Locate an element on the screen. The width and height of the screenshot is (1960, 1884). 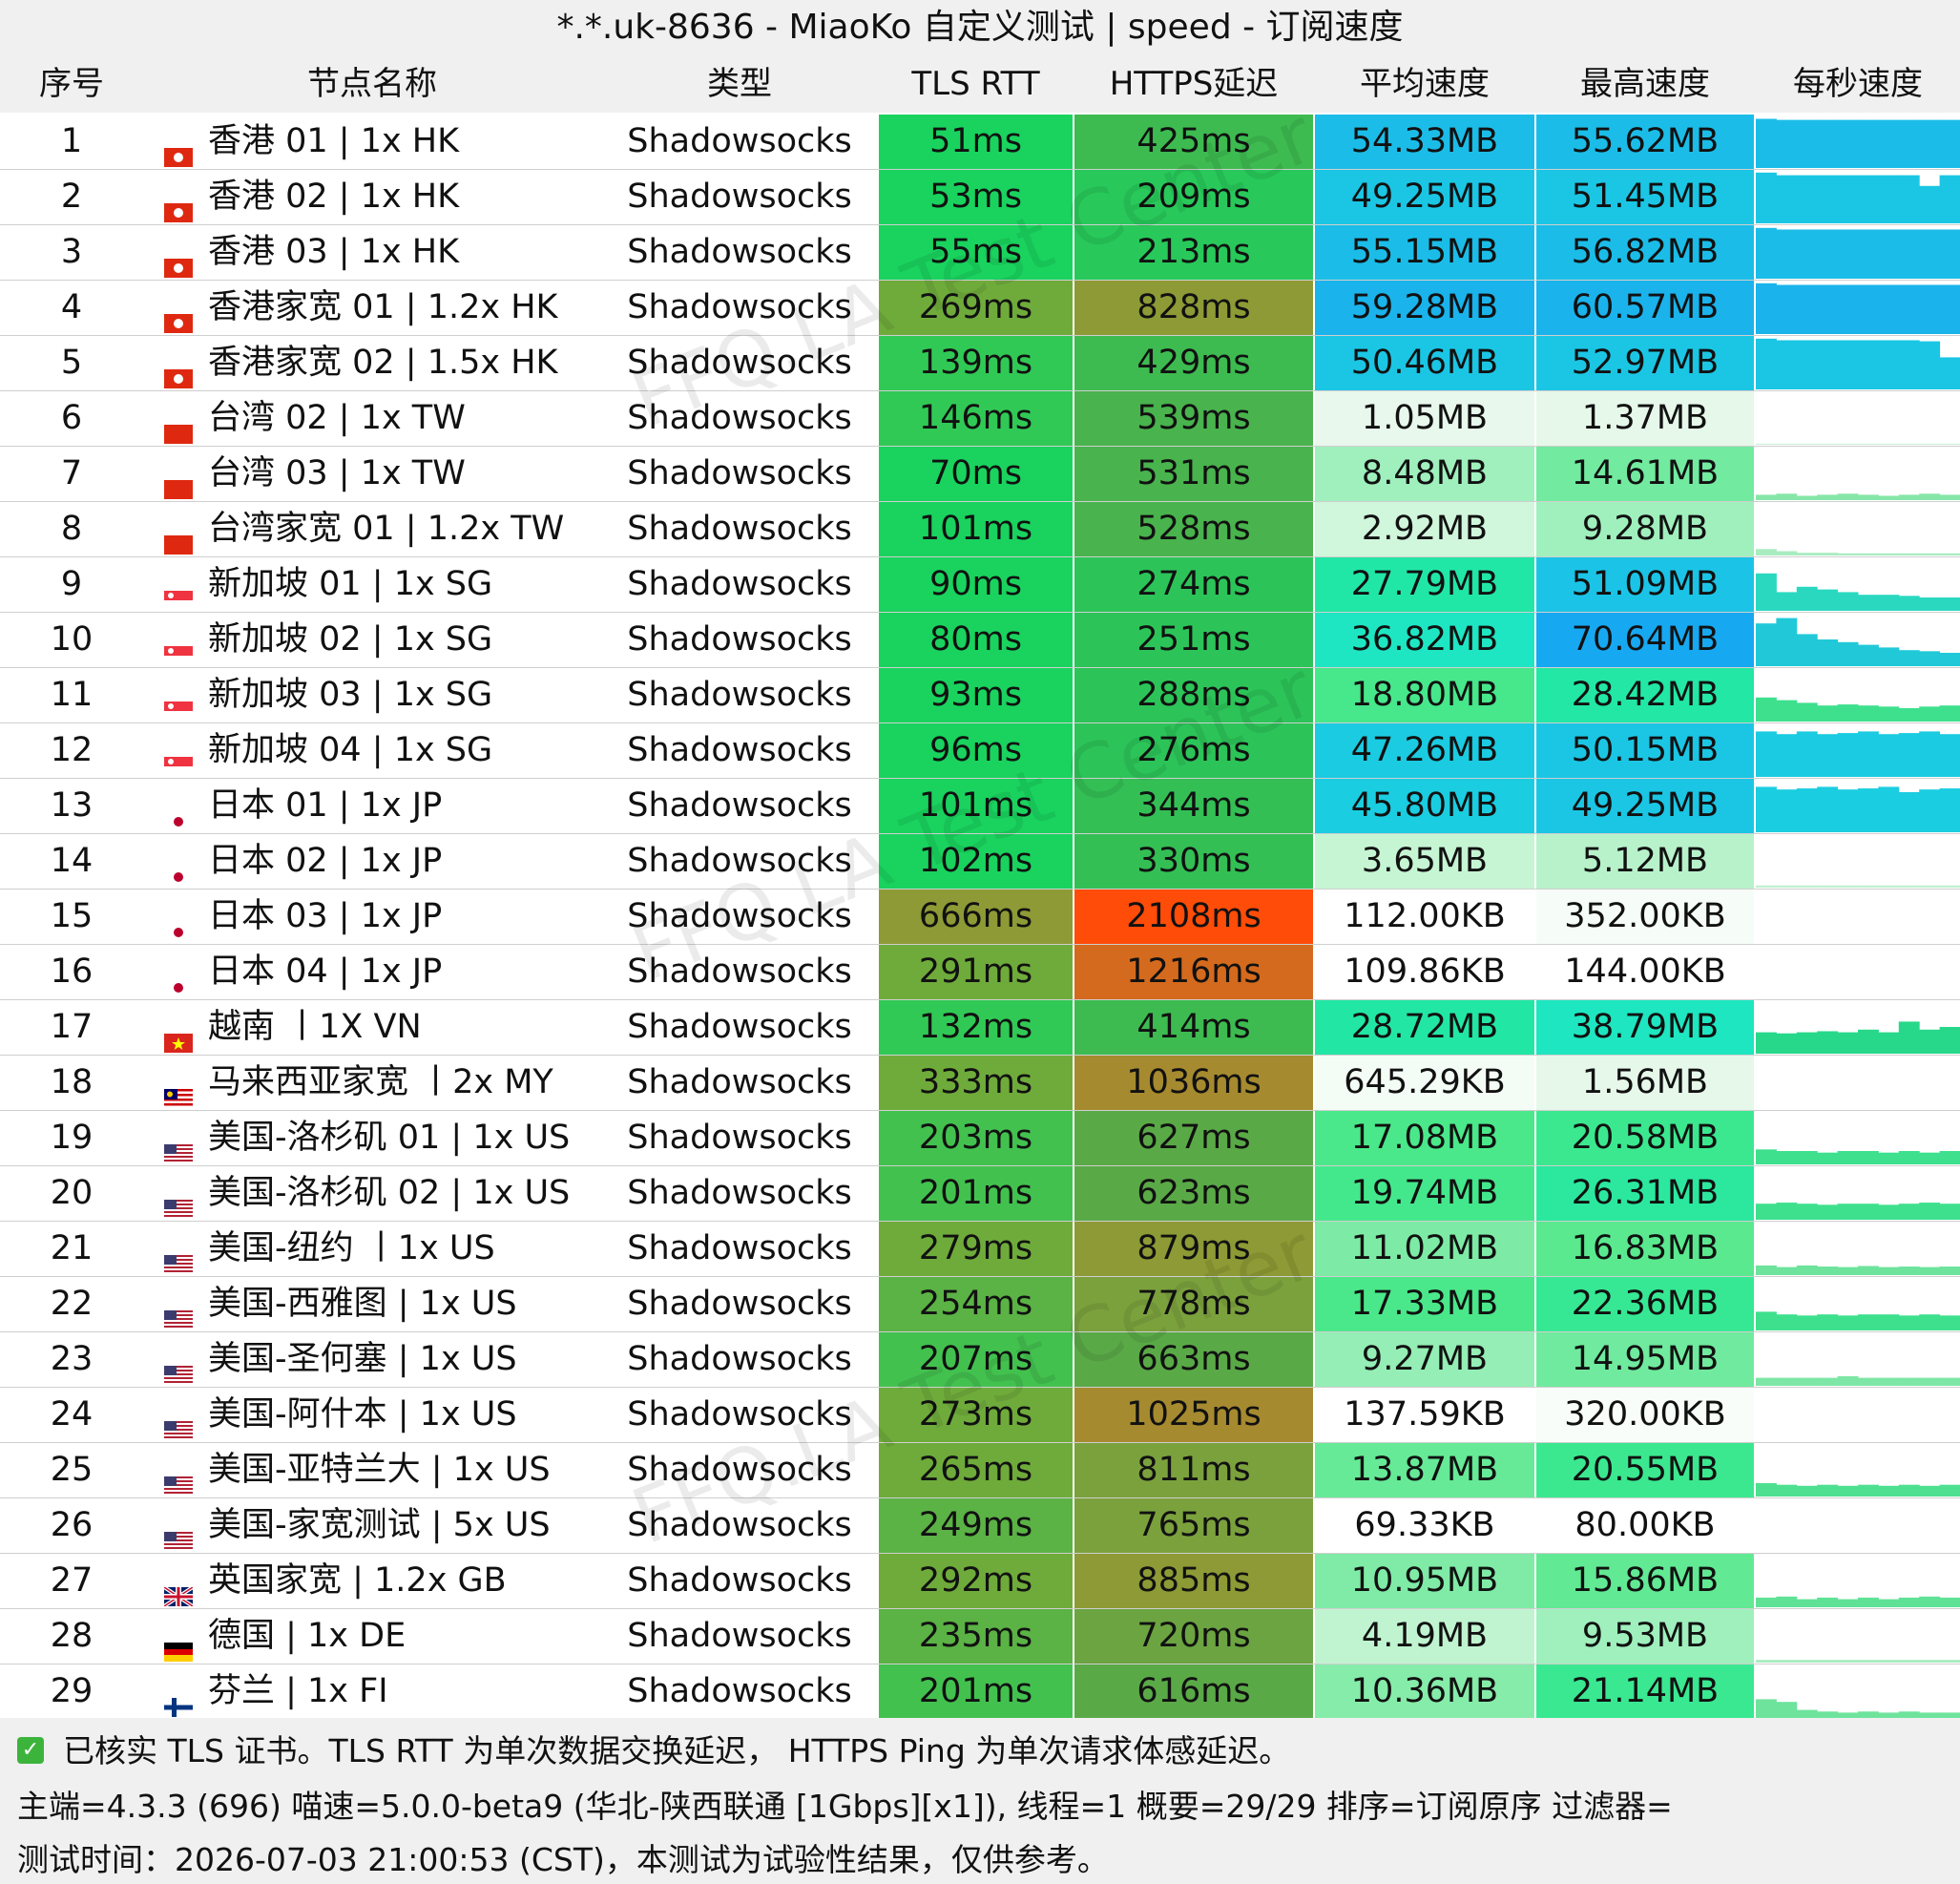
cell-tls: 249ms is located at coordinates (976, 1526).